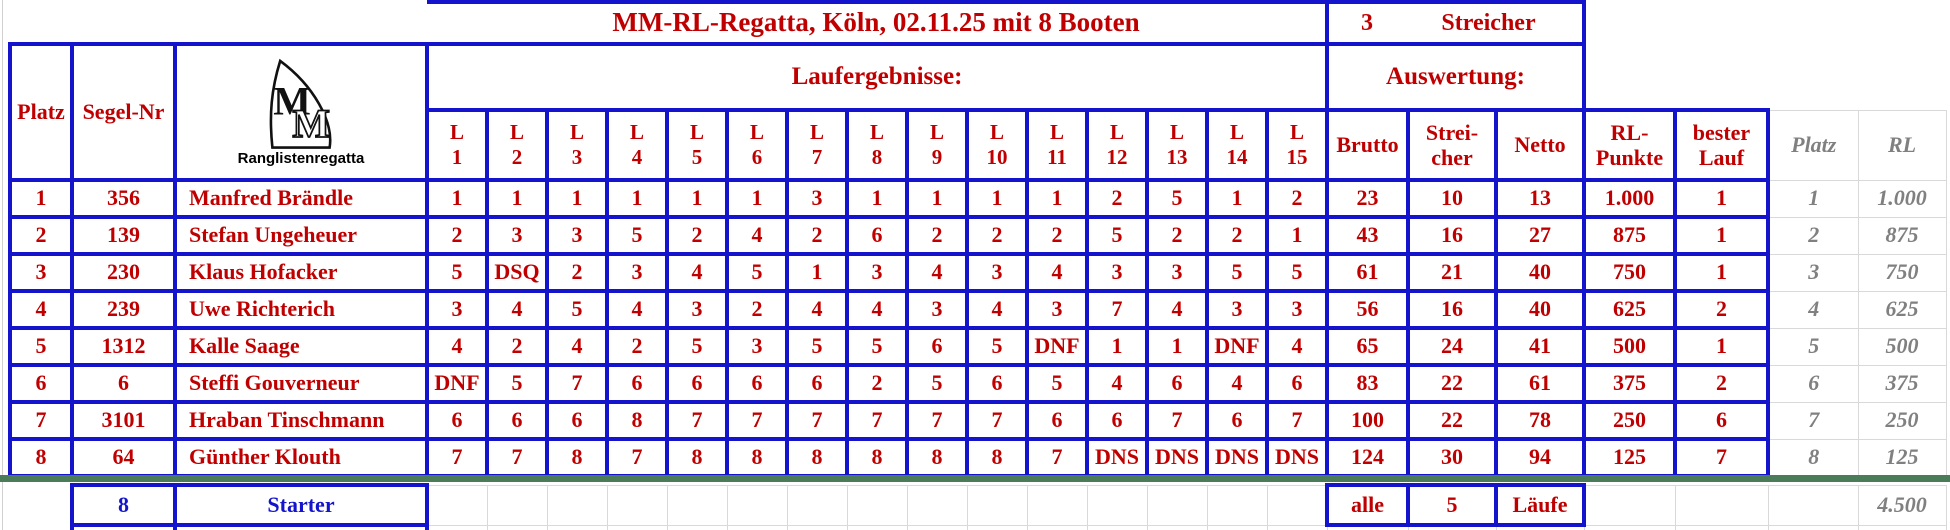 The width and height of the screenshot is (1950, 530). Describe the element at coordinates (757, 198) in the screenshot. I see `race-result-cell-l6: 1` at that location.